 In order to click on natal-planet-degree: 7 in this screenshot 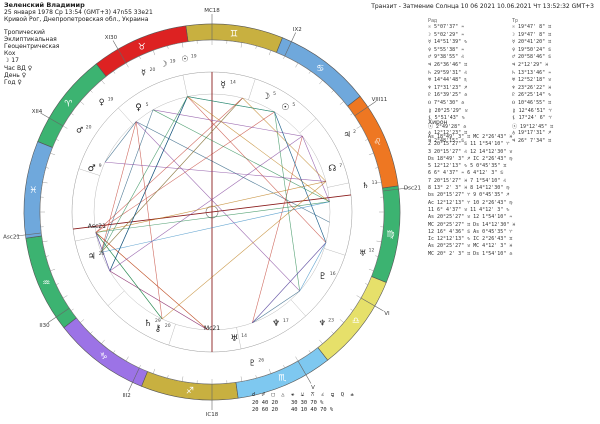, I will do `click(340, 166)`.